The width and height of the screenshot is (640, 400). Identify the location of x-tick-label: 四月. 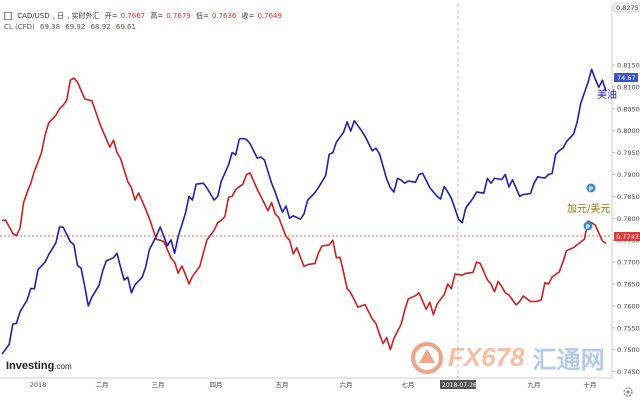
(216, 385).